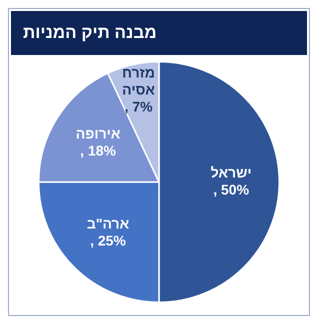 Image resolution: width=320 pixels, height=326 pixels. What do you see at coordinates (98, 150) in the screenshot?
I see `data-label: , 18%` at bounding box center [98, 150].